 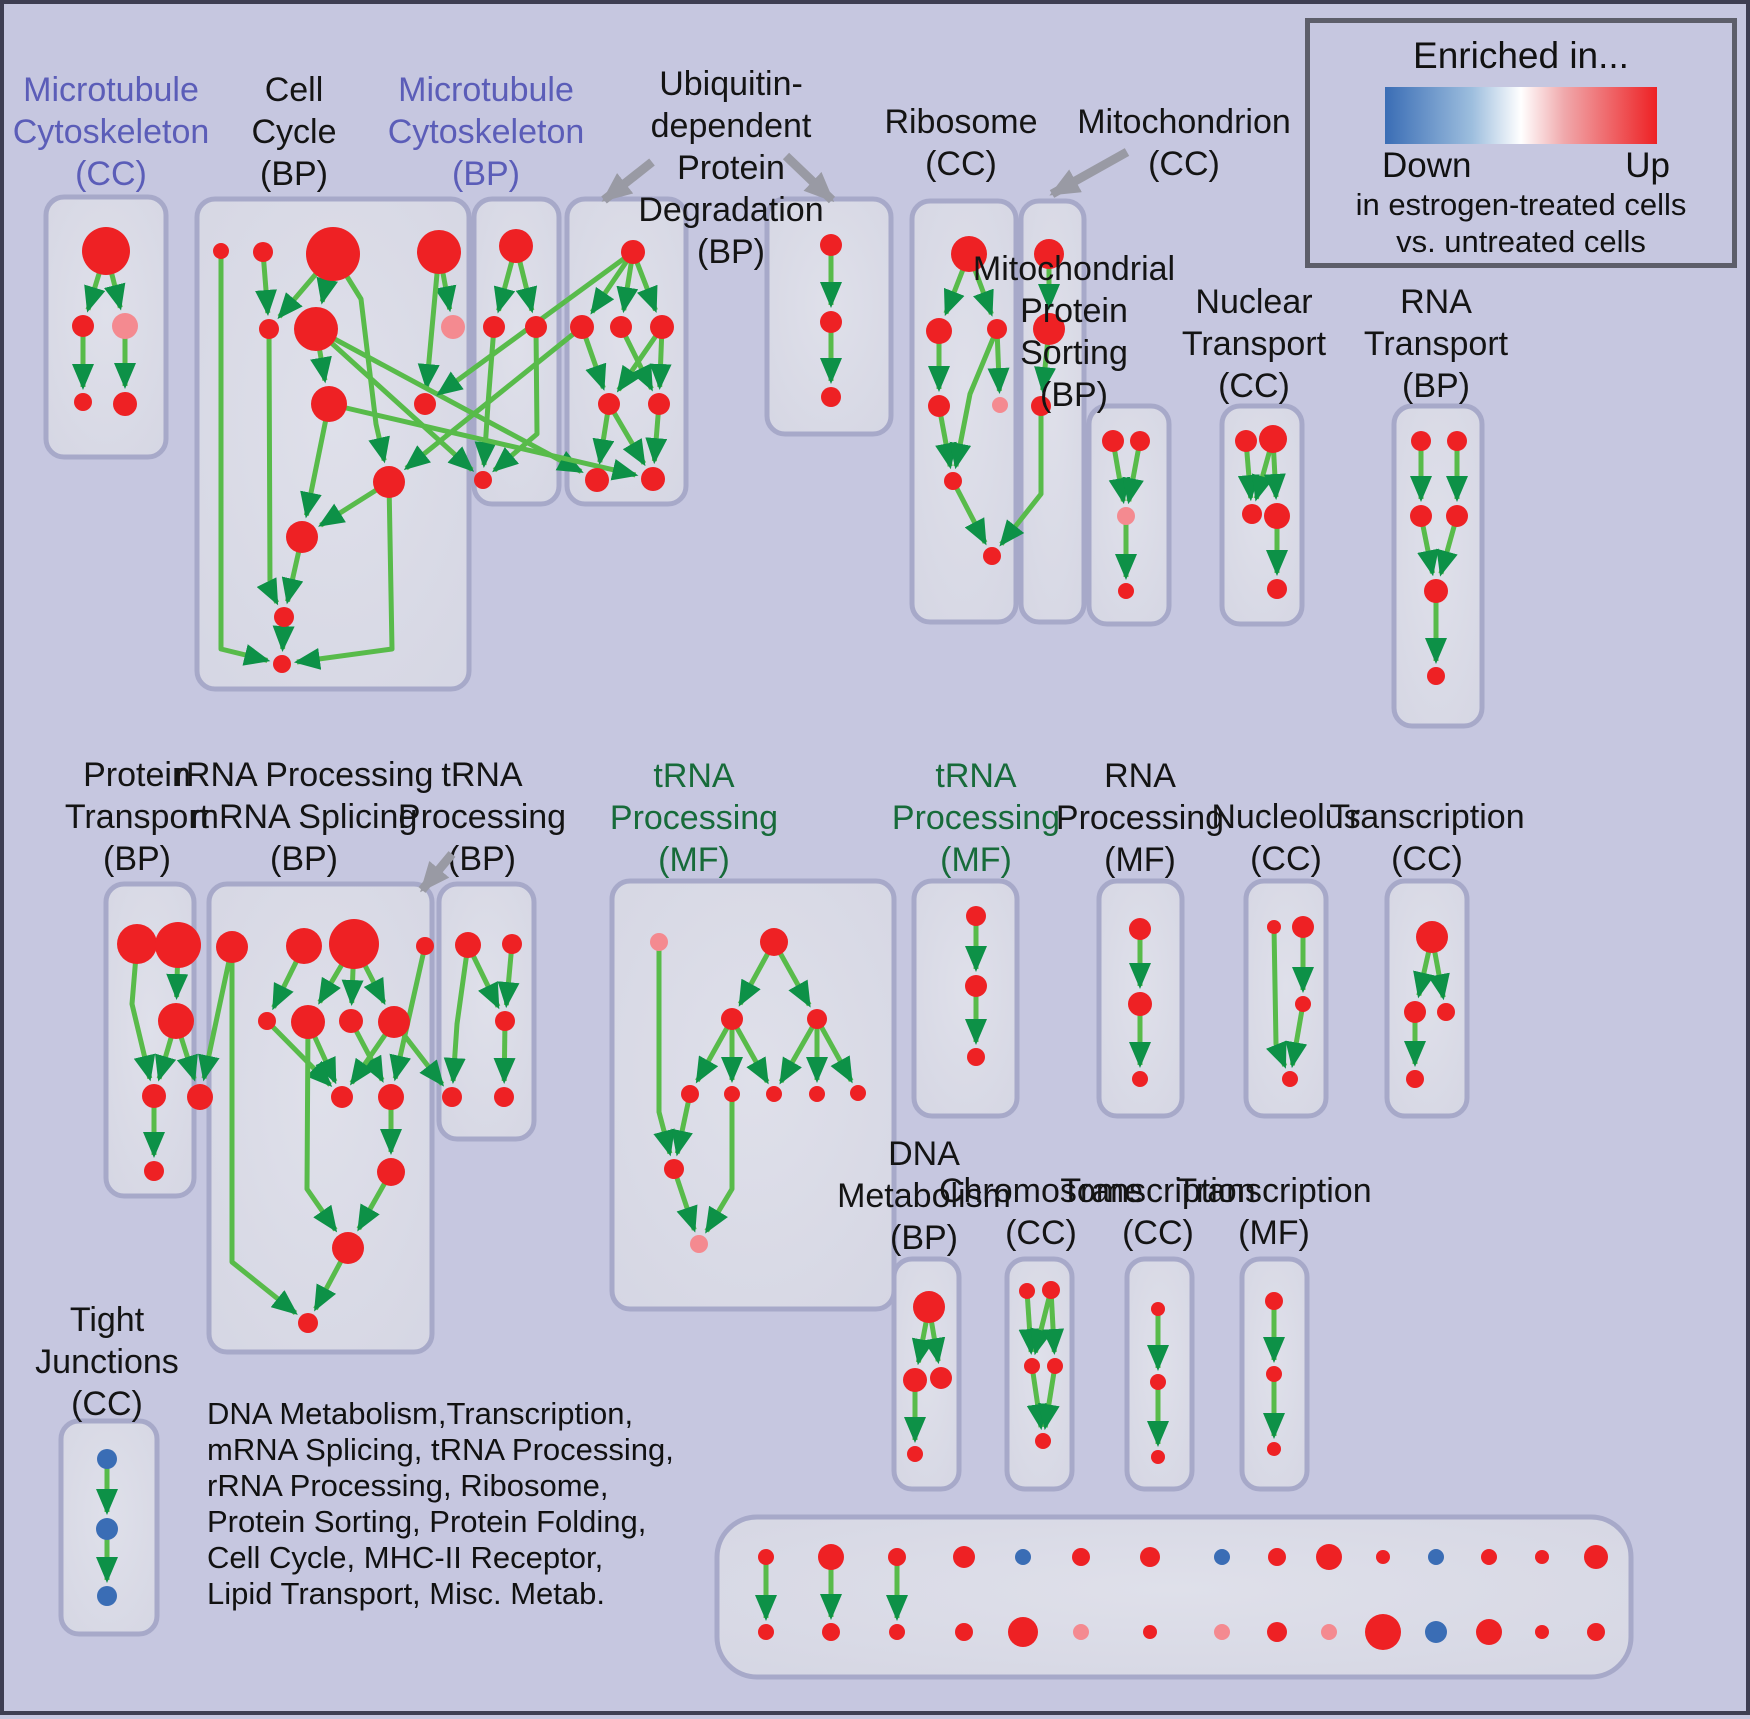 I want to click on group-label-mitochondrion-cc: Mitochondrion (CC), so click(x=1184, y=143).